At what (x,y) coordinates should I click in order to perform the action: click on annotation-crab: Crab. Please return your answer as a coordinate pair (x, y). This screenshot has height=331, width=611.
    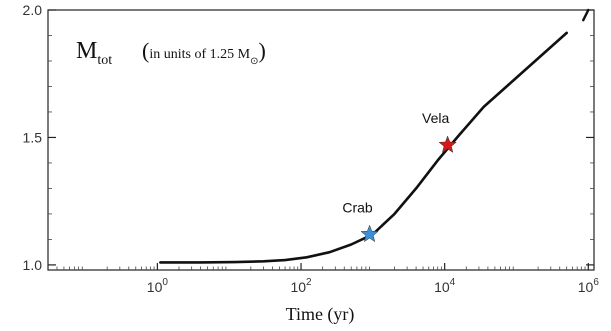
    Looking at the image, I should click on (357, 207).